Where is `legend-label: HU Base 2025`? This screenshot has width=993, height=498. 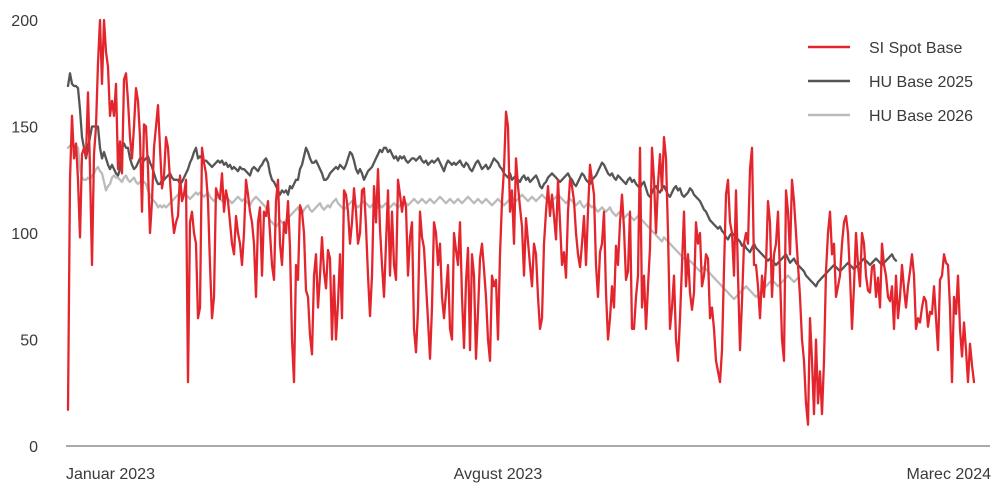 legend-label: HU Base 2025 is located at coordinates (921, 82).